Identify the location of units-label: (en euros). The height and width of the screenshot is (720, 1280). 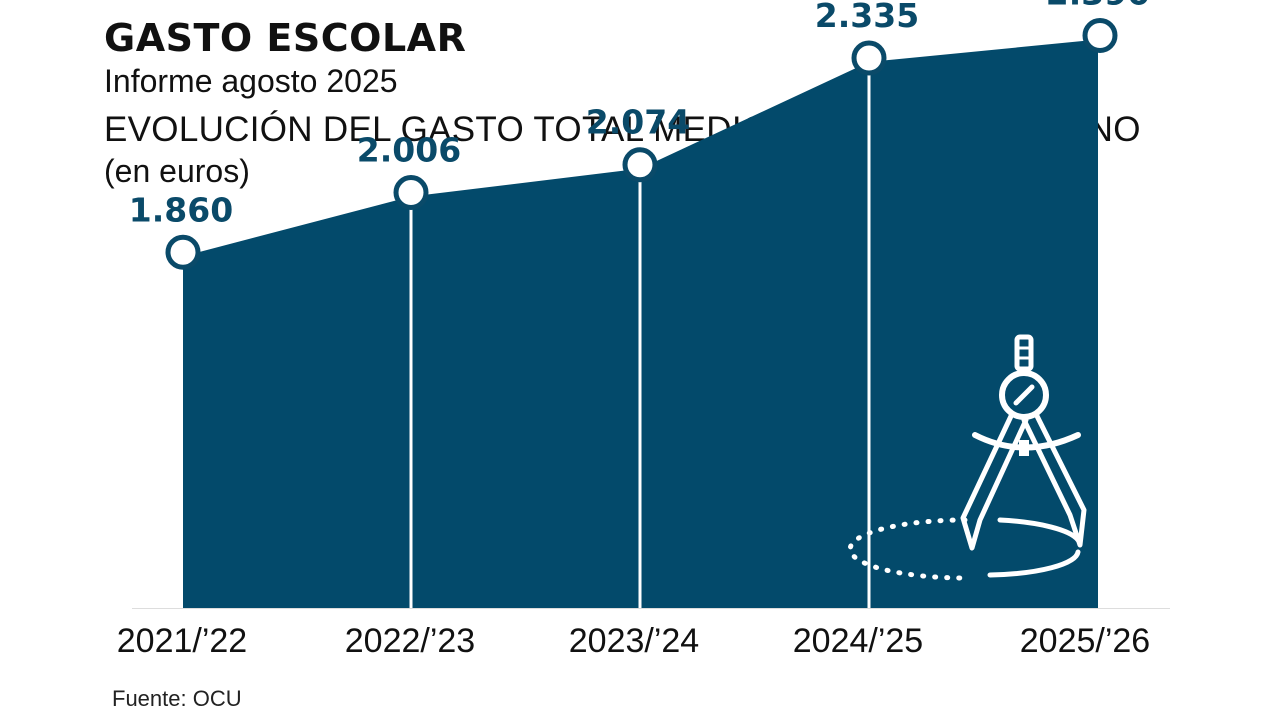
(177, 171).